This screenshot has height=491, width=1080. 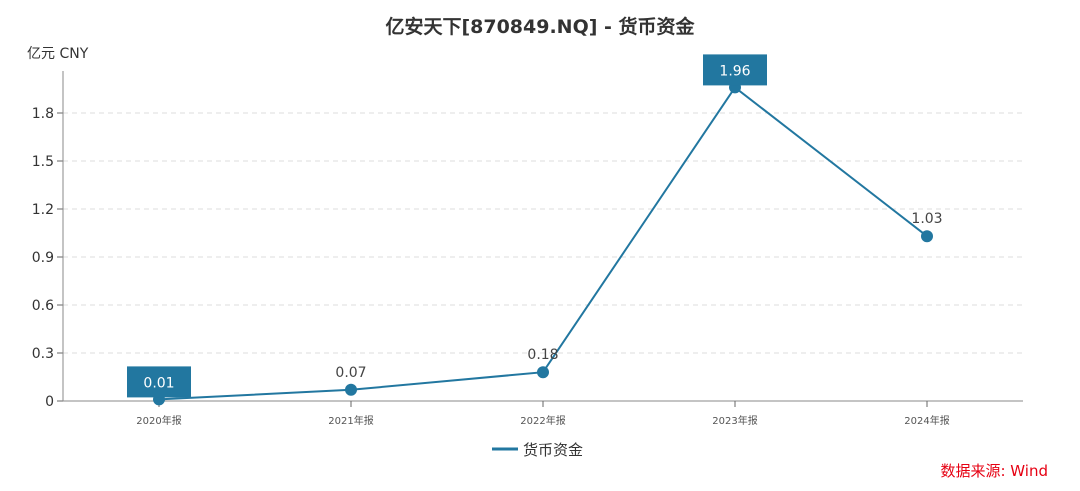 I want to click on legend-label: 货币资金, so click(x=553, y=450).